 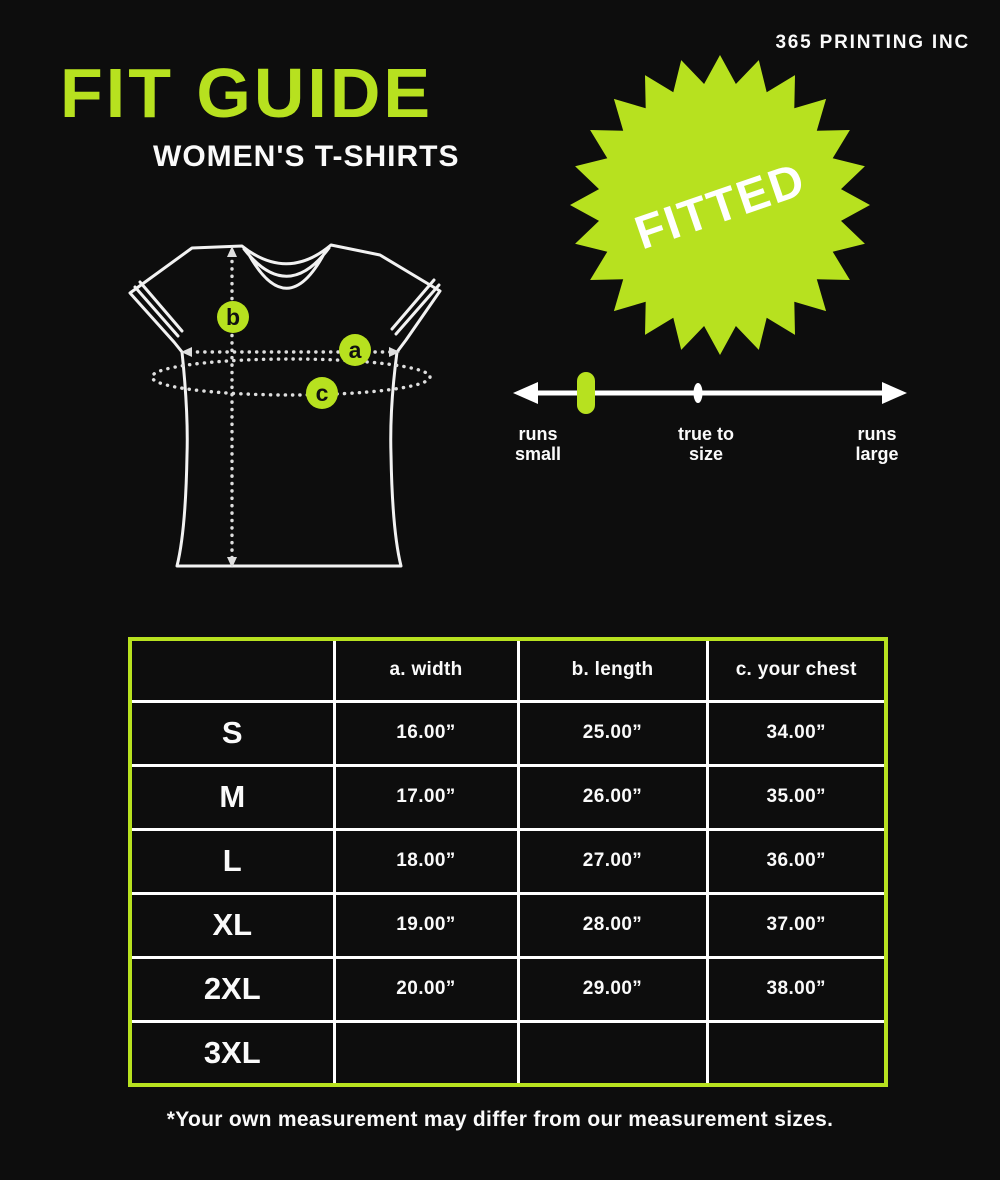 I want to click on table-row: L 18.00” 27.00” 36.00”, so click(x=508, y=861).